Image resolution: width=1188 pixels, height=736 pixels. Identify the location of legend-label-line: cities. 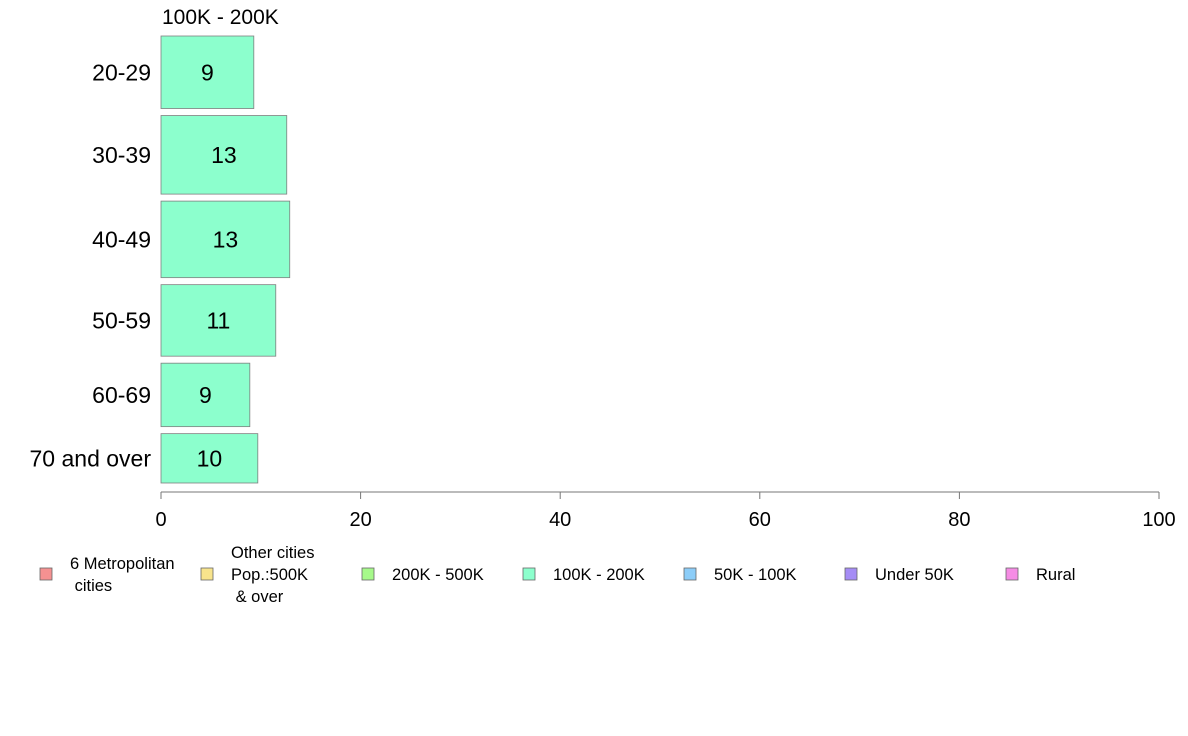
(91, 586).